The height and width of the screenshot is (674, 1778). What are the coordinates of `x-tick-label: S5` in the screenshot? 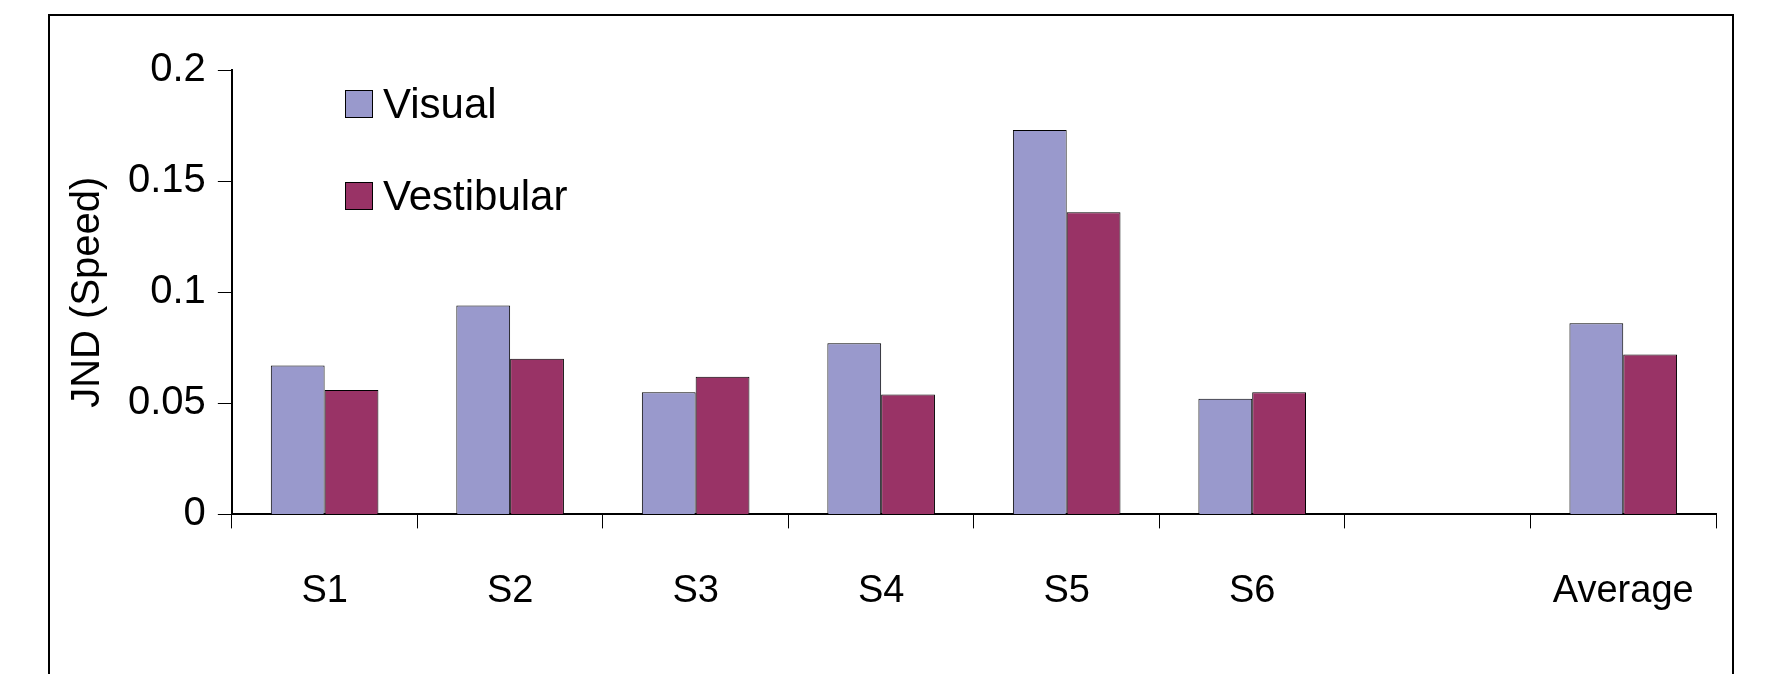 It's located at (1066, 588).